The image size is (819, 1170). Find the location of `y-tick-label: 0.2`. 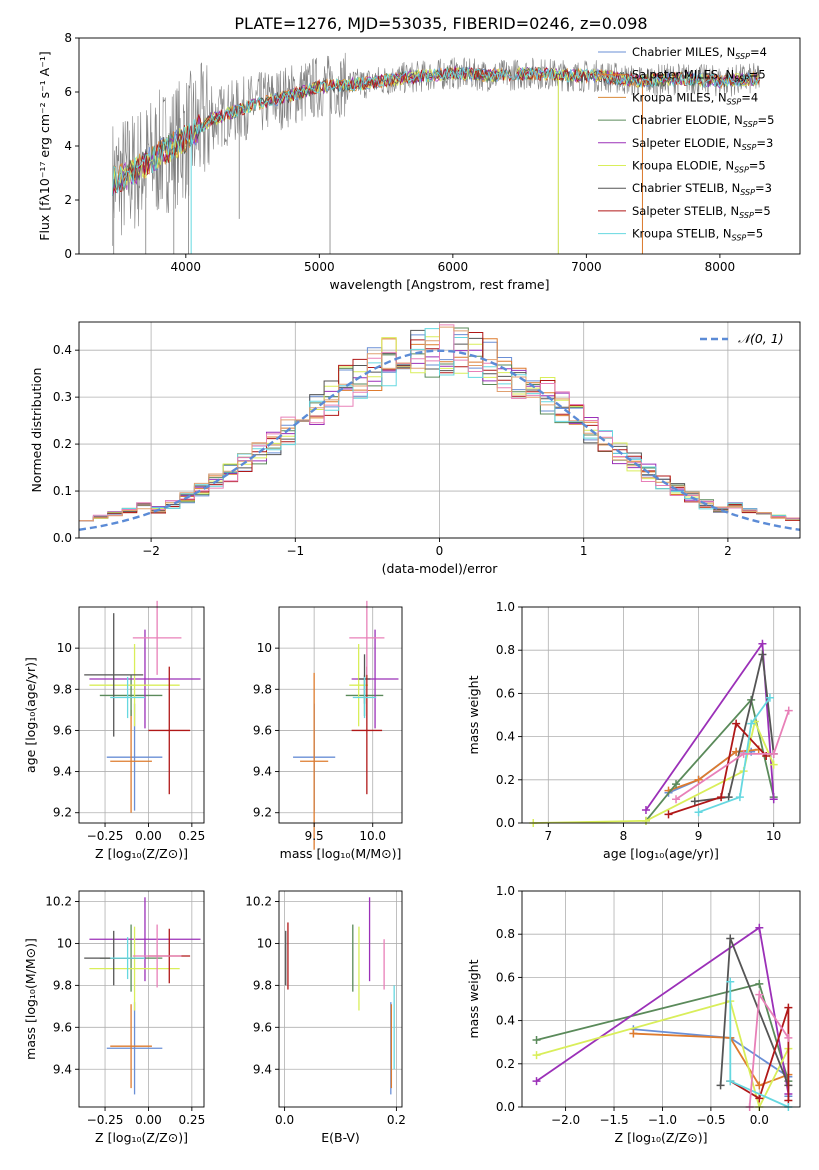

y-tick-label: 0.2 is located at coordinates (505, 1064).